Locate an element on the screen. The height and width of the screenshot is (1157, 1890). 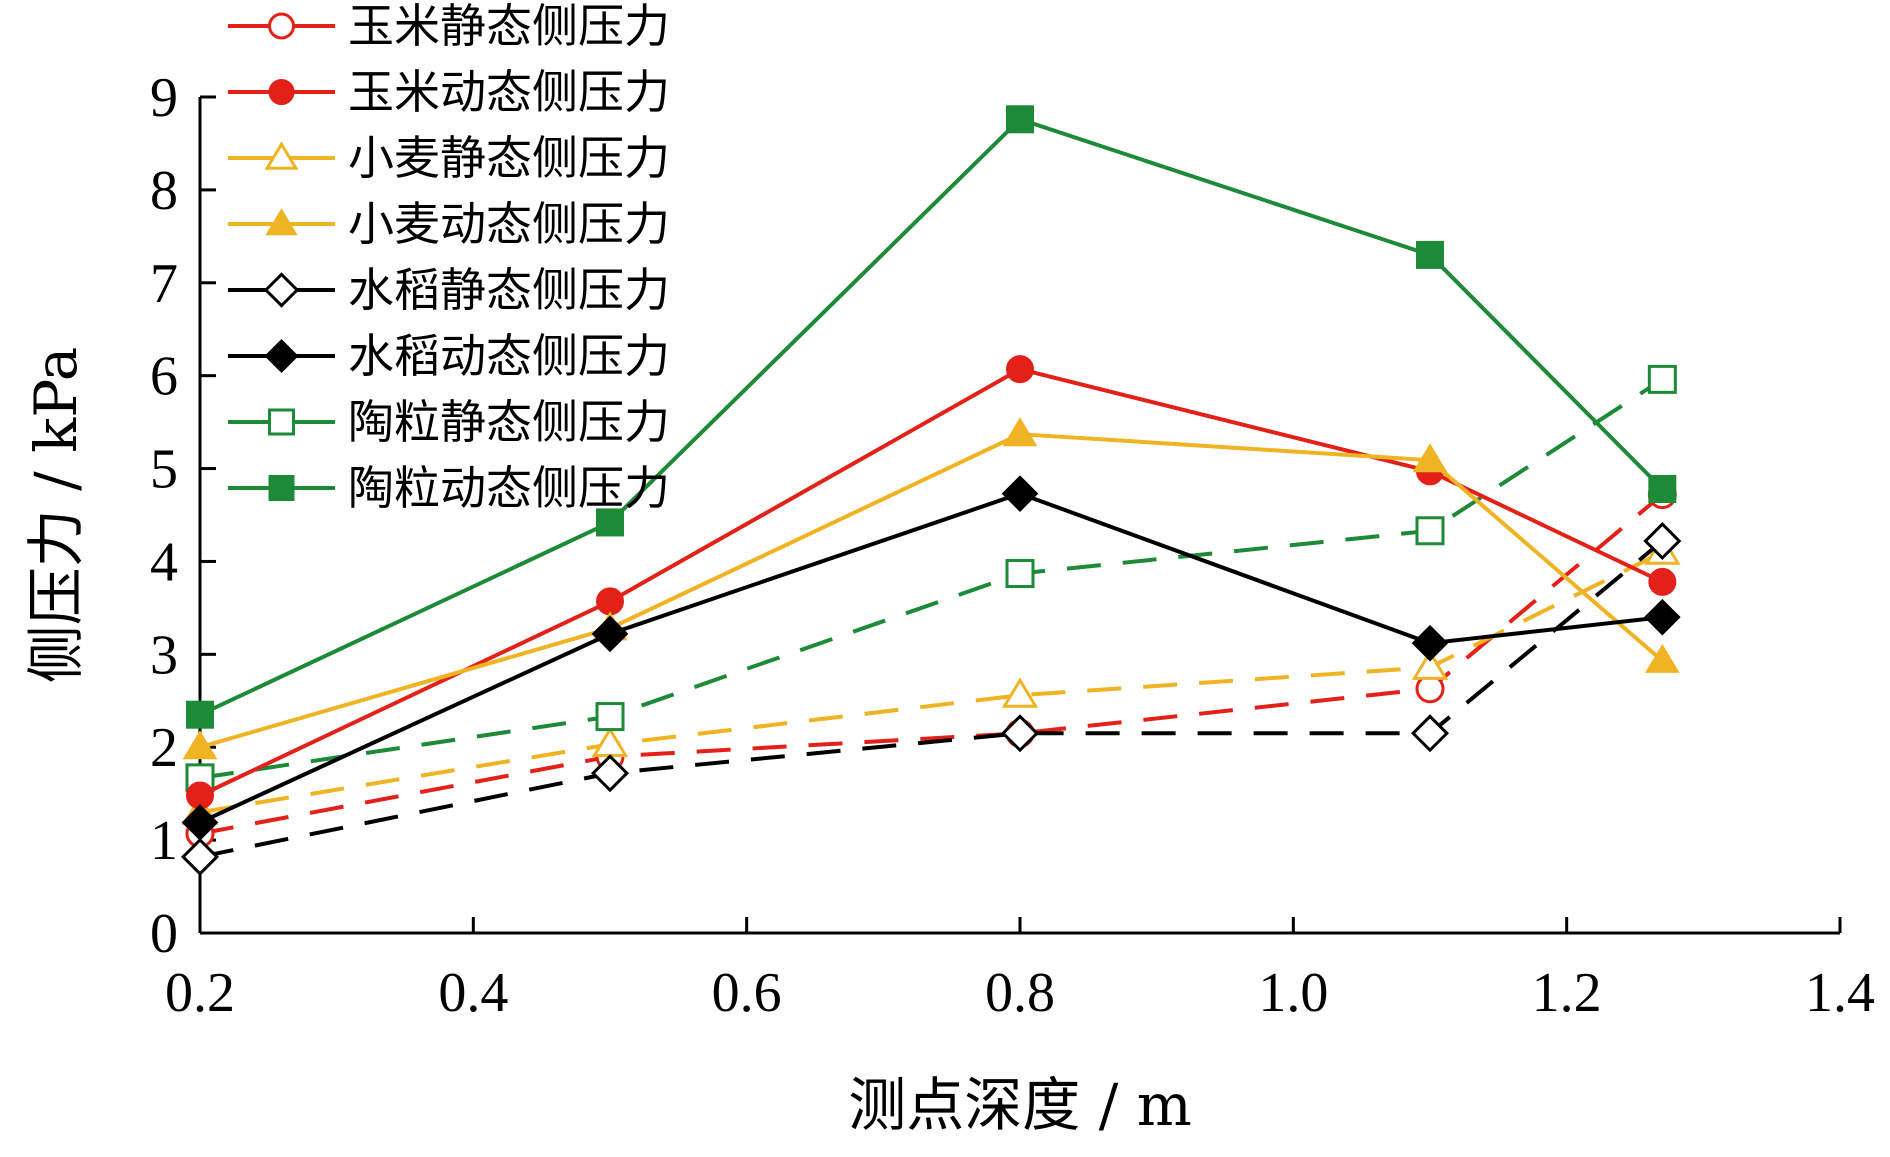
legend-item: 水稻动态侧压力 is located at coordinates (449, 356).